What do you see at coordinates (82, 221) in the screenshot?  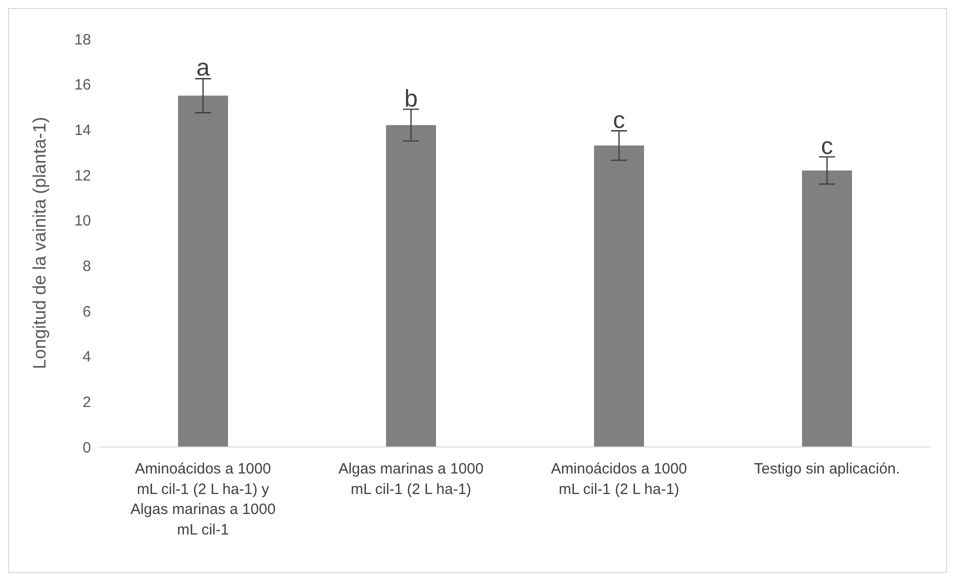 I see `y-tick-label: 10` at bounding box center [82, 221].